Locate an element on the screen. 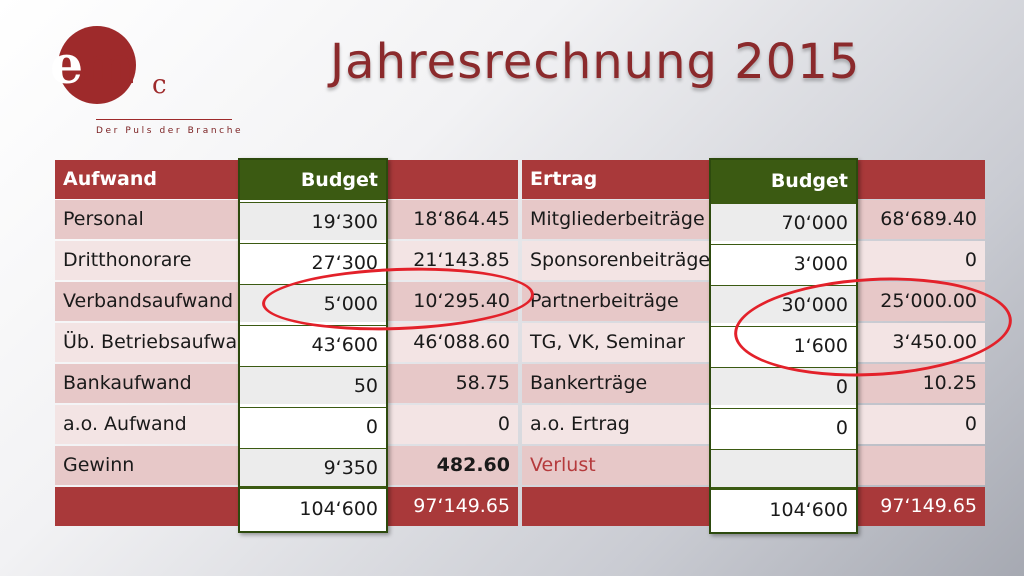 This screenshot has height=576, width=1024. ertrag-actual: 3‘450.00 is located at coordinates (919, 342).